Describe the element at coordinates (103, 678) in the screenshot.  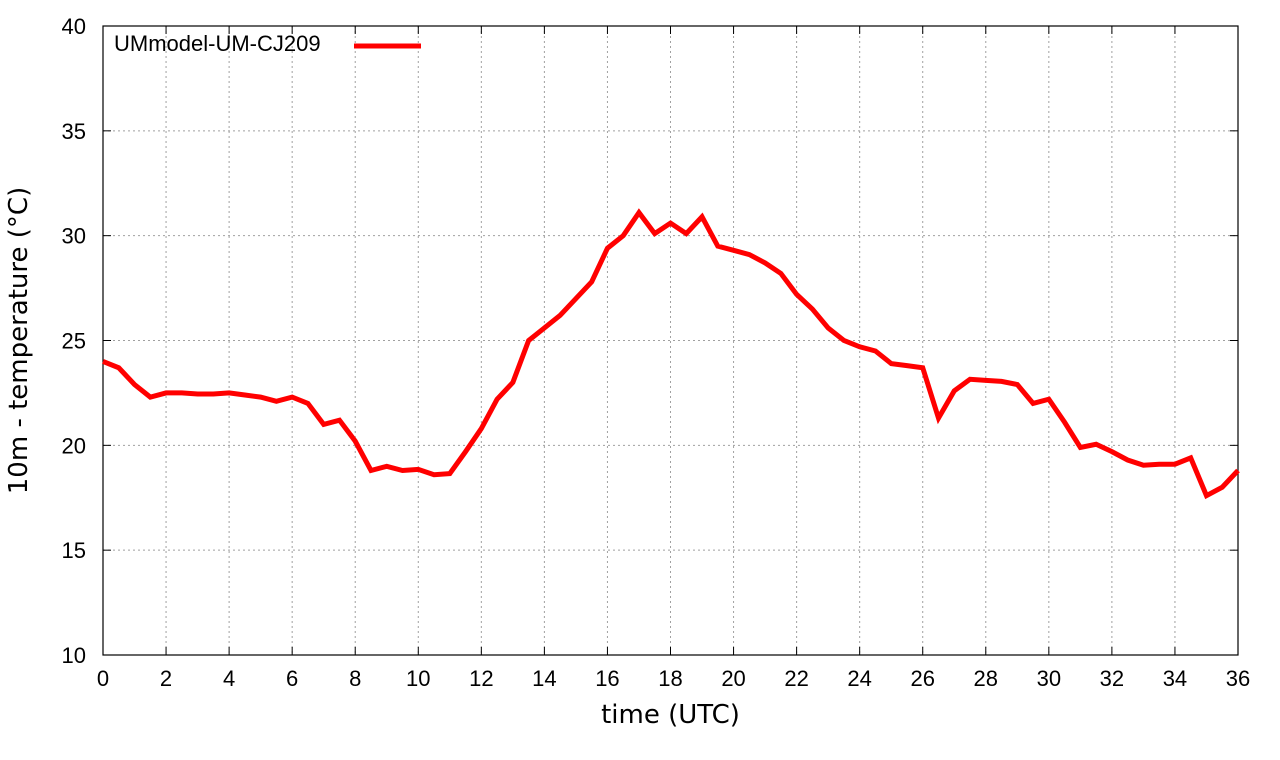
I see `x-tick-label: 0` at that location.